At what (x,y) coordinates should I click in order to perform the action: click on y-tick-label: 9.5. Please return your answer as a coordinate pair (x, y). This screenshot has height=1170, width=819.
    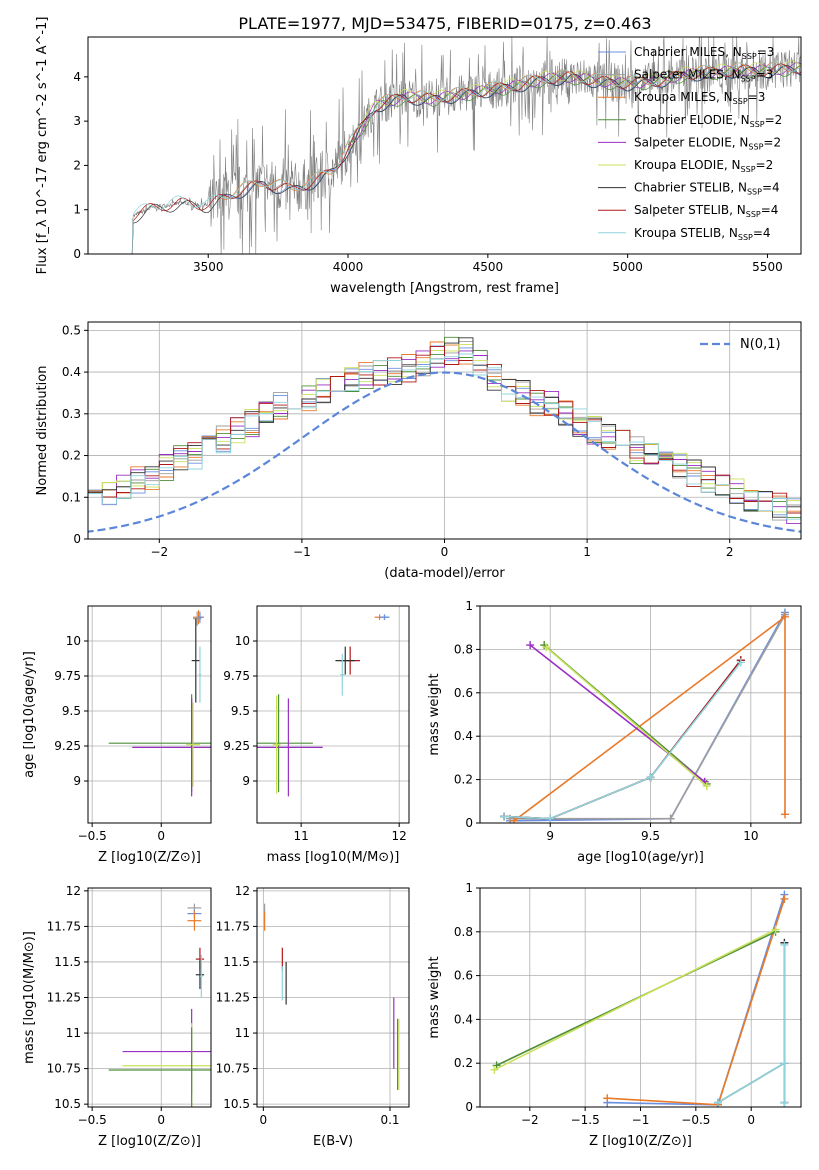
    Looking at the image, I should click on (240, 711).